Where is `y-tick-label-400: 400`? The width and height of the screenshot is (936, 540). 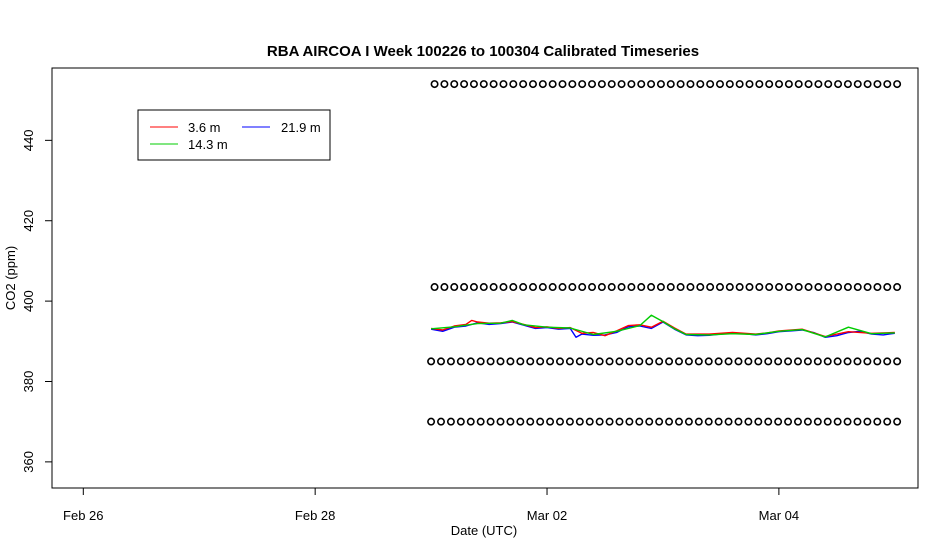
y-tick-label-400: 400 is located at coordinates (28, 301).